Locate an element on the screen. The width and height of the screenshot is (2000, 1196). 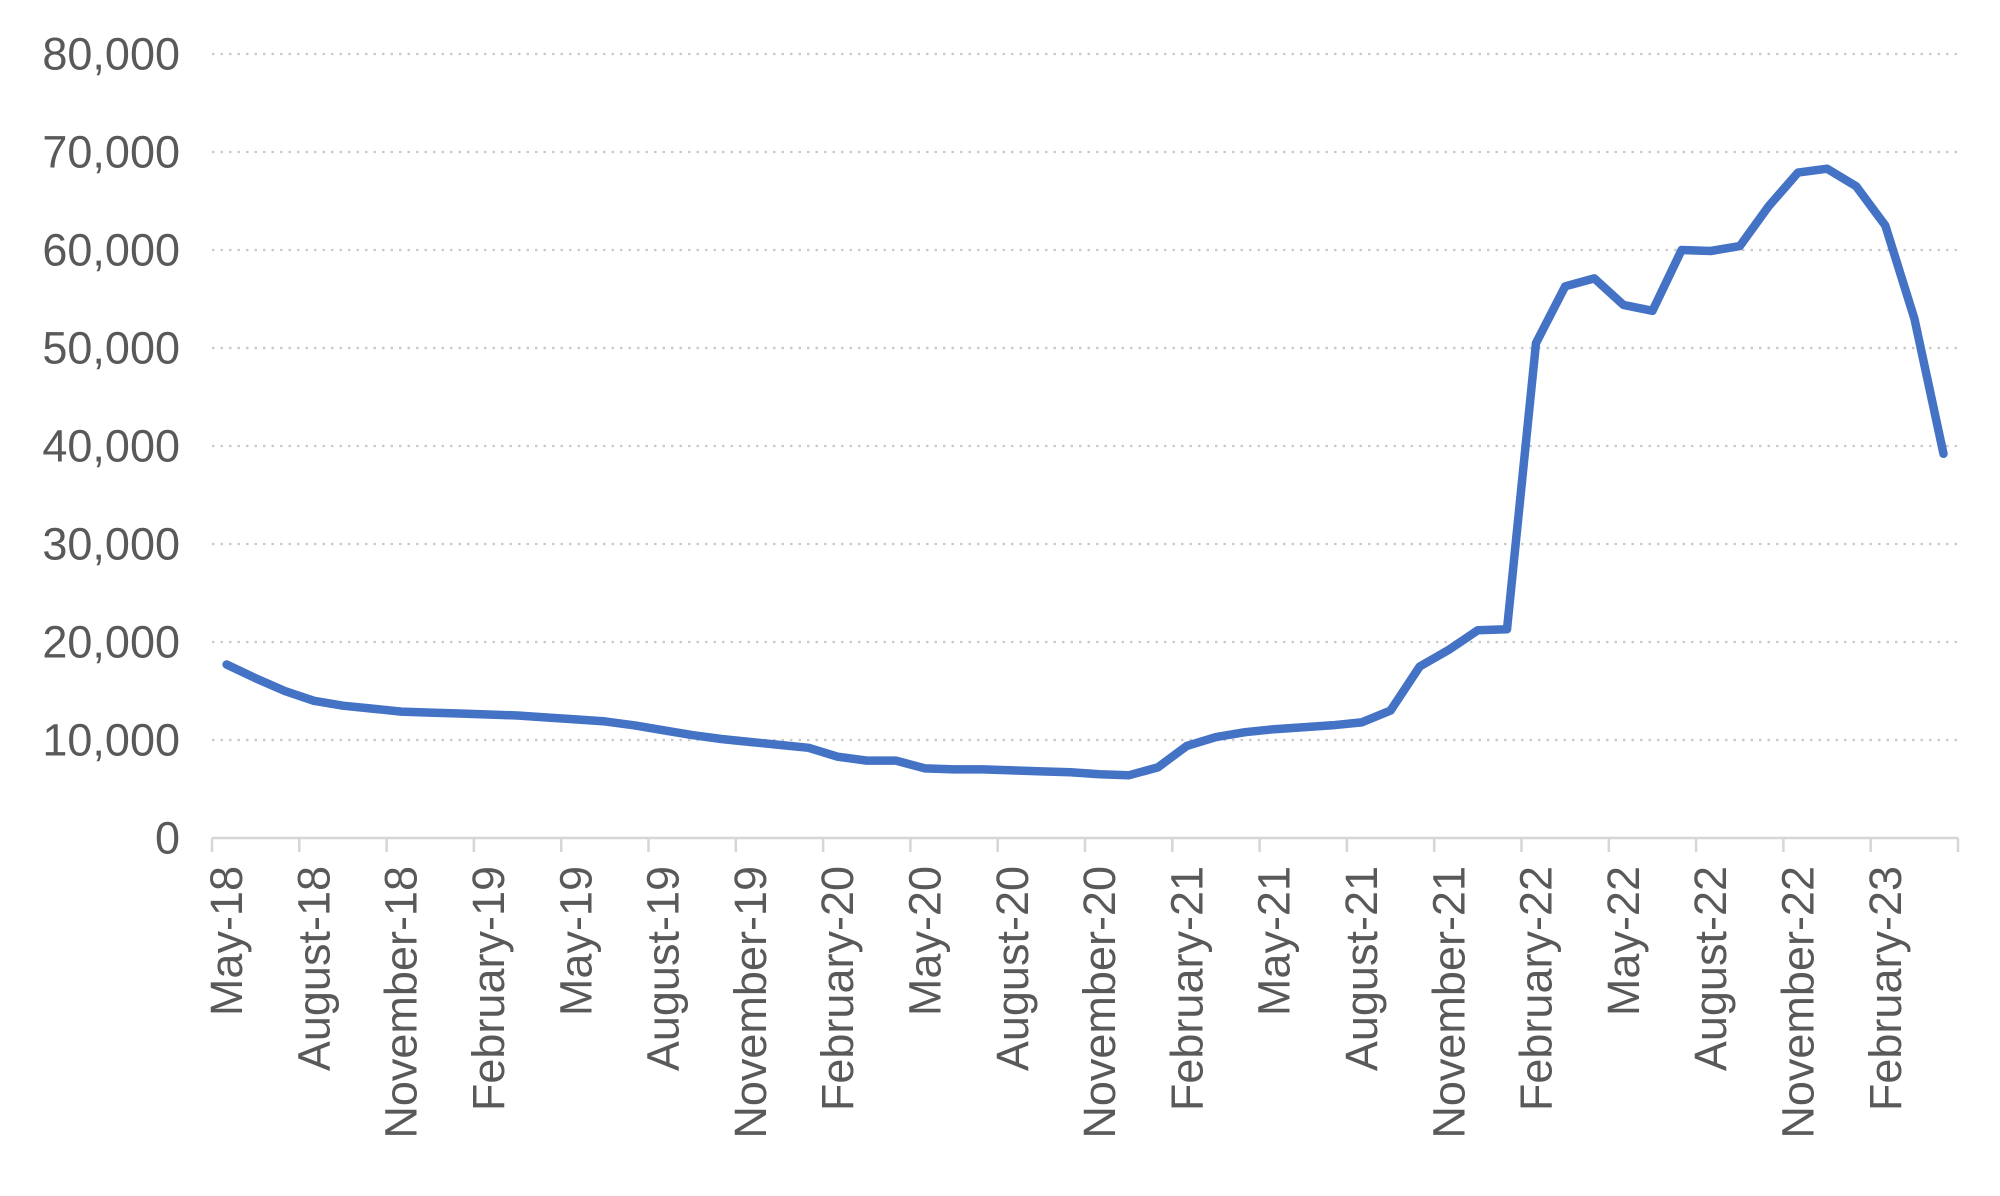
y-axis-tick-label: 50,000 is located at coordinates (111, 348).